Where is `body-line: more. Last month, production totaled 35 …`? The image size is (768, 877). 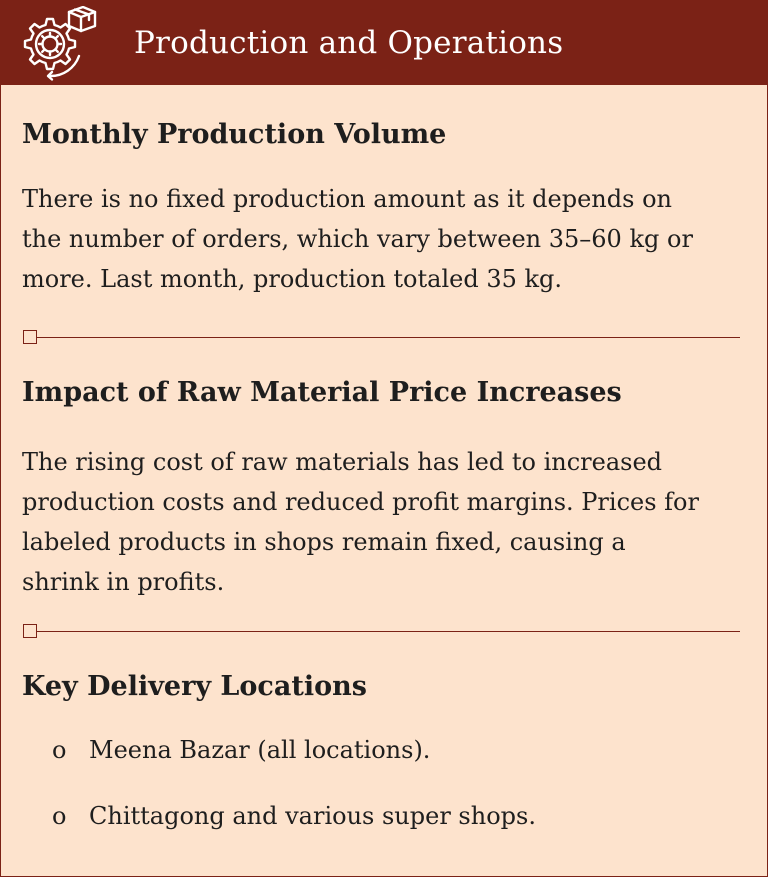 body-line: more. Last month, production totaled 35 … is located at coordinates (292, 279).